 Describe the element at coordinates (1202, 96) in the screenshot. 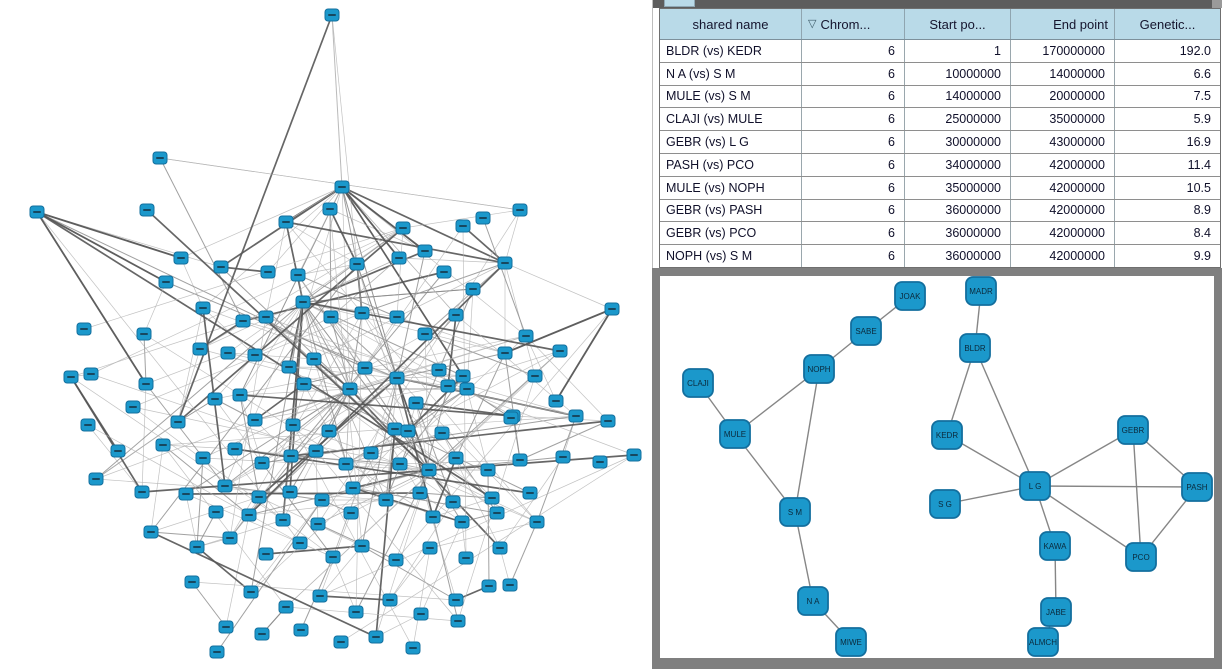

I see `table-cell: 7.5` at that location.